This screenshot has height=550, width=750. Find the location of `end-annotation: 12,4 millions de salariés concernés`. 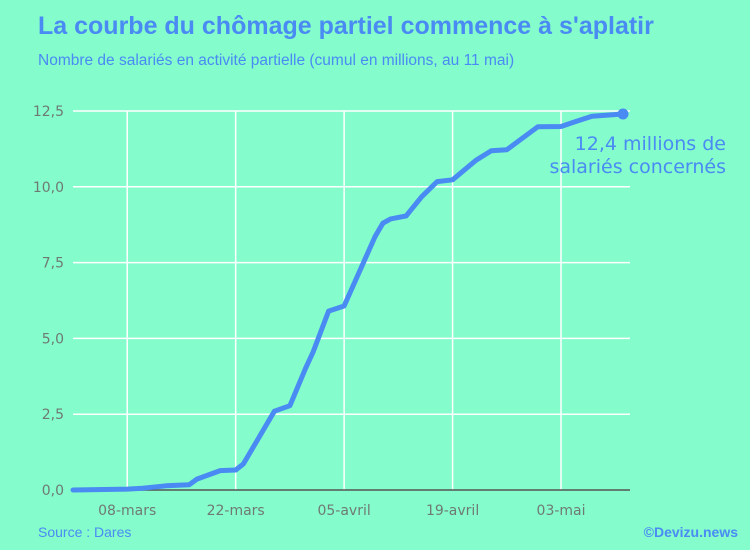

end-annotation: 12,4 millions de salariés concernés is located at coordinates (637, 156).